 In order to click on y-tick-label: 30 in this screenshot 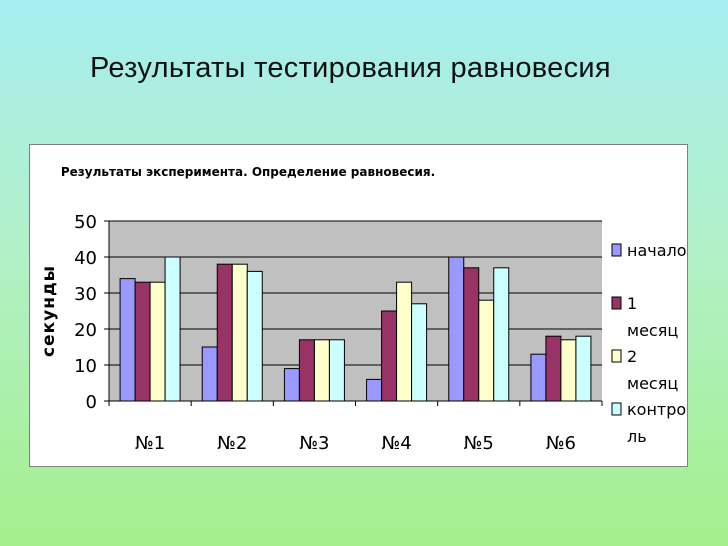, I will do `click(85, 294)`.